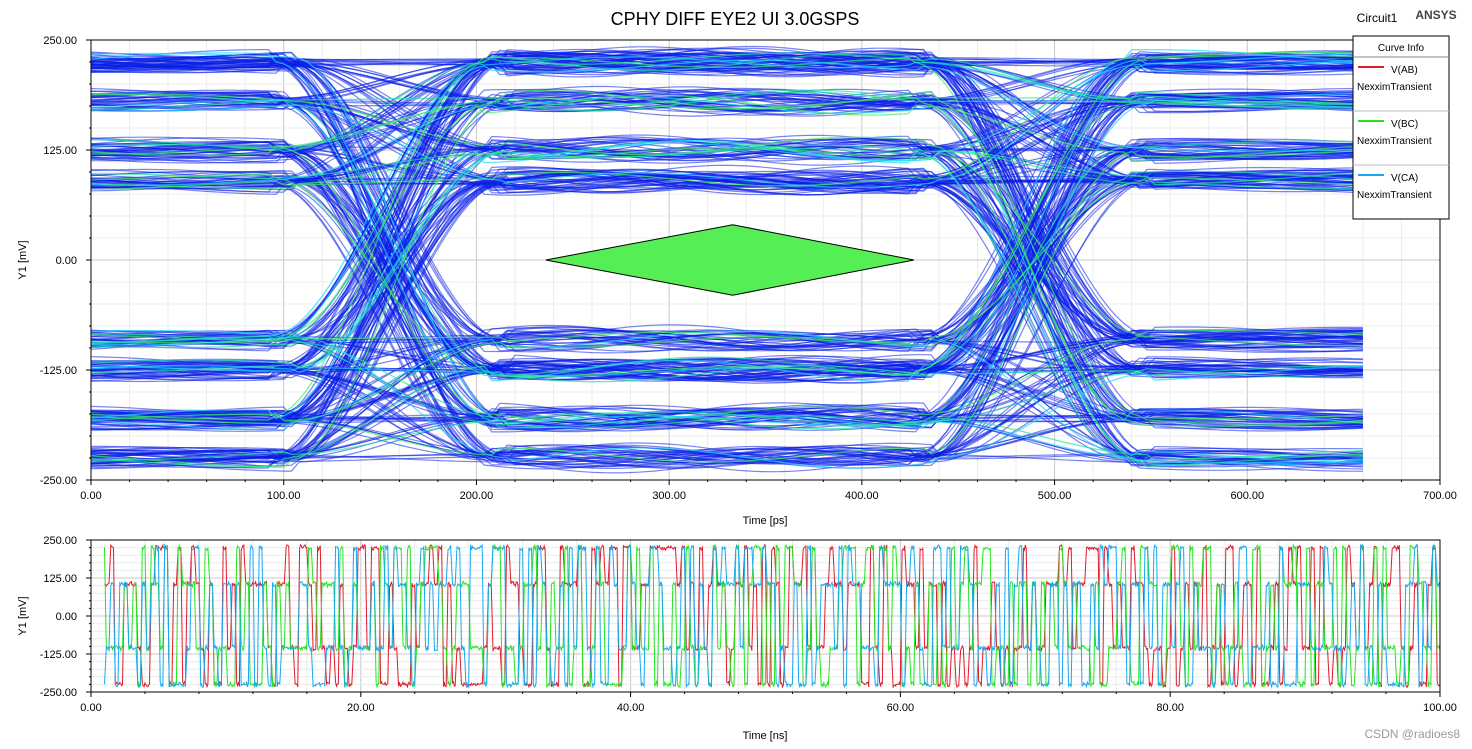 Image resolution: width=1472 pixels, height=749 pixels. Describe the element at coordinates (1404, 70) in the screenshot. I see `legend-entry-name: V(AB)` at that location.